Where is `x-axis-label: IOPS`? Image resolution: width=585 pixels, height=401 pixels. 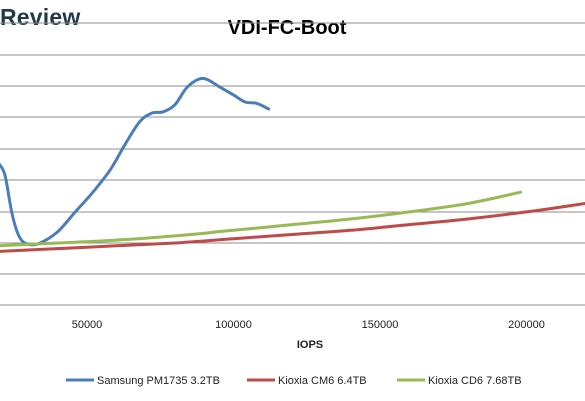 x-axis-label: IOPS is located at coordinates (310, 345).